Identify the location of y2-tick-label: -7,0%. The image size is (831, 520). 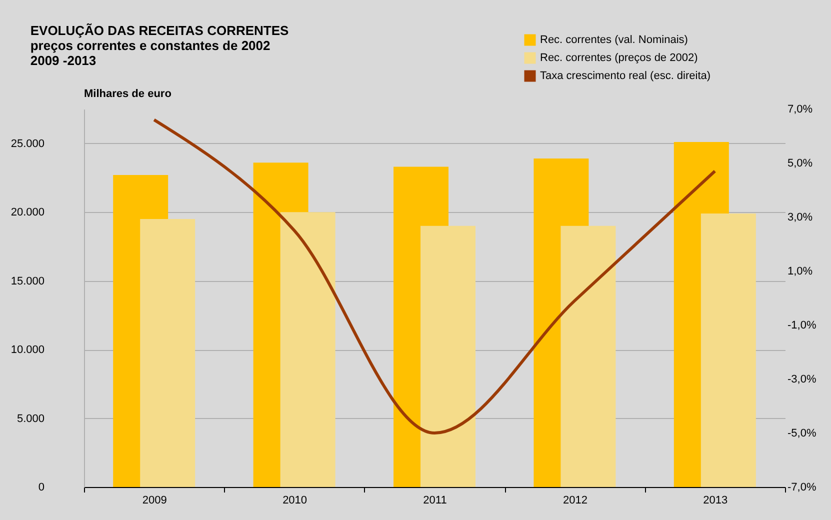
(802, 488).